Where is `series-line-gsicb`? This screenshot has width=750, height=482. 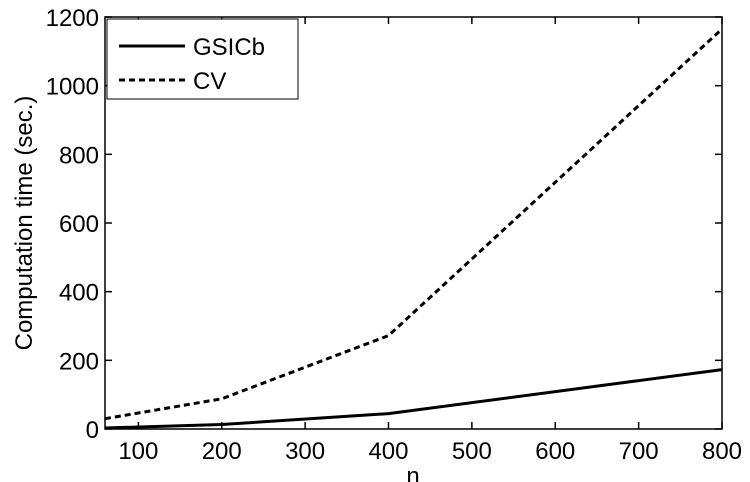
series-line-gsicb is located at coordinates (413, 399).